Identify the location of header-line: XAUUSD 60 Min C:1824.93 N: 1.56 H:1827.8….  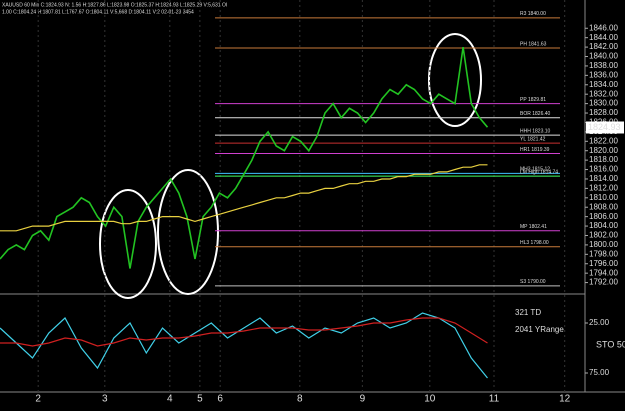
(114, 5).